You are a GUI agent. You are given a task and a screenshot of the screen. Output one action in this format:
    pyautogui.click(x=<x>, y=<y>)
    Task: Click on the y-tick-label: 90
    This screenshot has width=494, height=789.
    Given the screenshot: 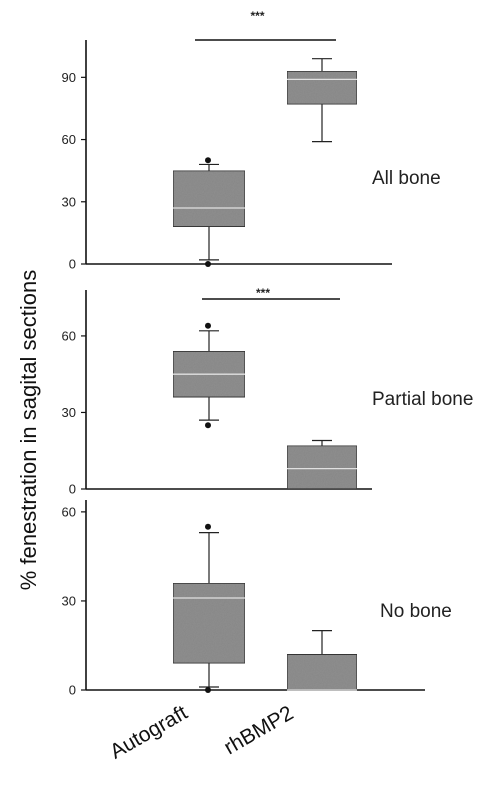 What is the action you would take?
    pyautogui.click(x=69, y=77)
    